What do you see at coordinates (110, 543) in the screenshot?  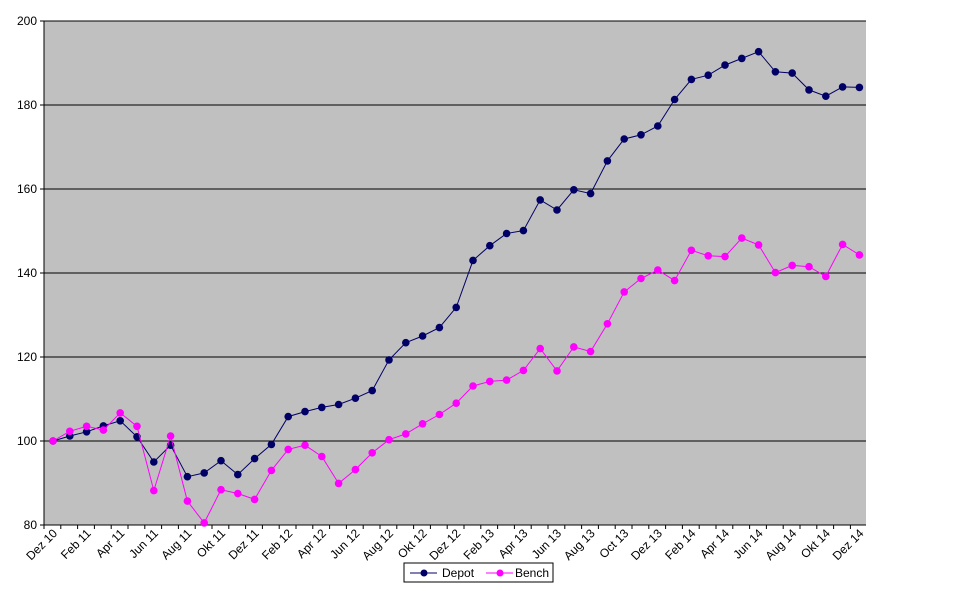 I see `x-tick-label: Apr 11` at bounding box center [110, 543].